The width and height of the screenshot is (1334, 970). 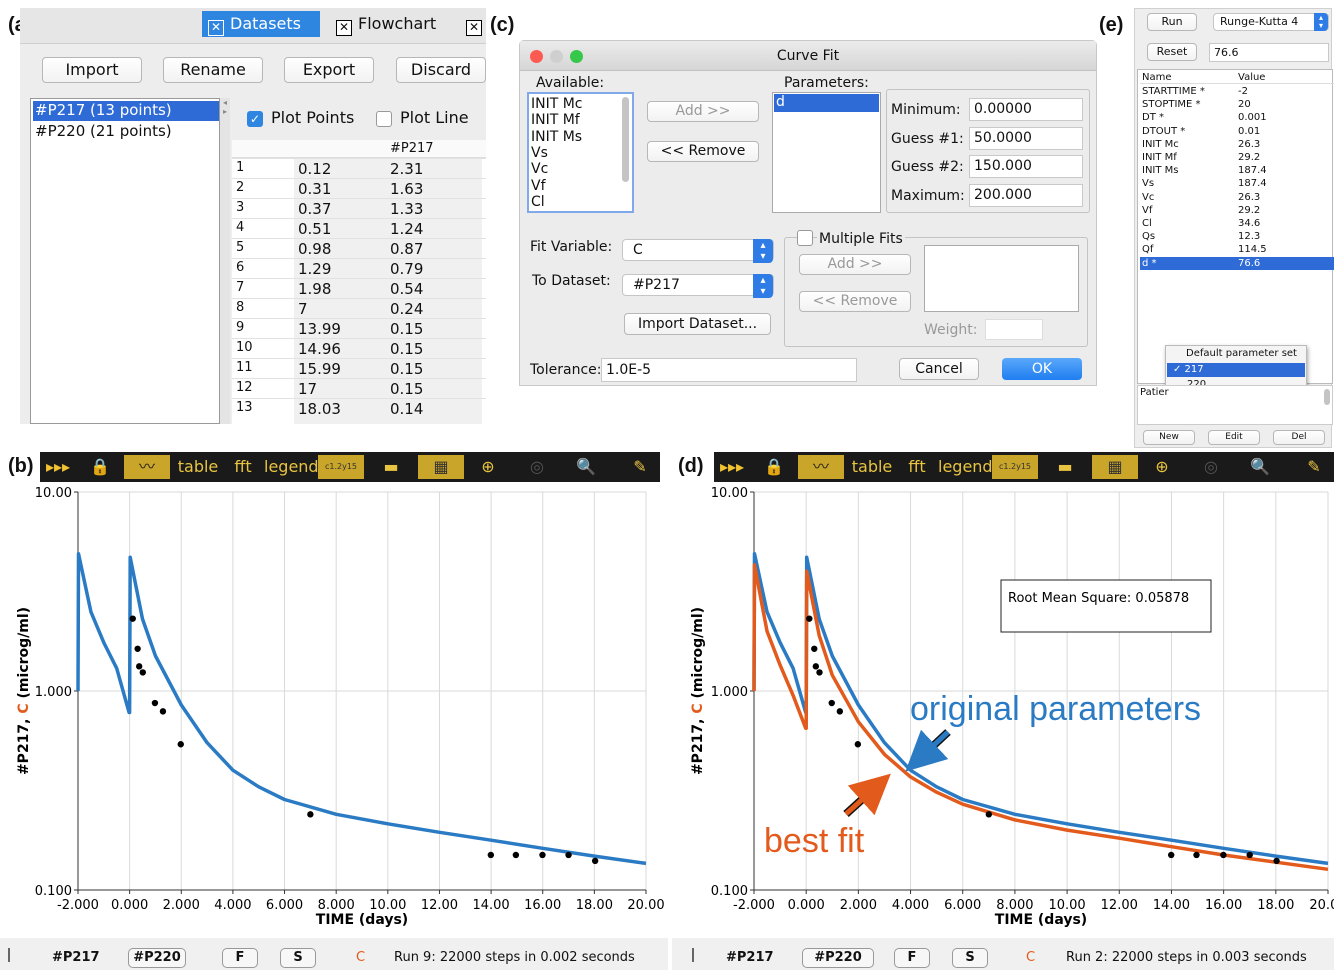 I want to click on param-row: STOPTIME * 20, so click(x=1196, y=105).